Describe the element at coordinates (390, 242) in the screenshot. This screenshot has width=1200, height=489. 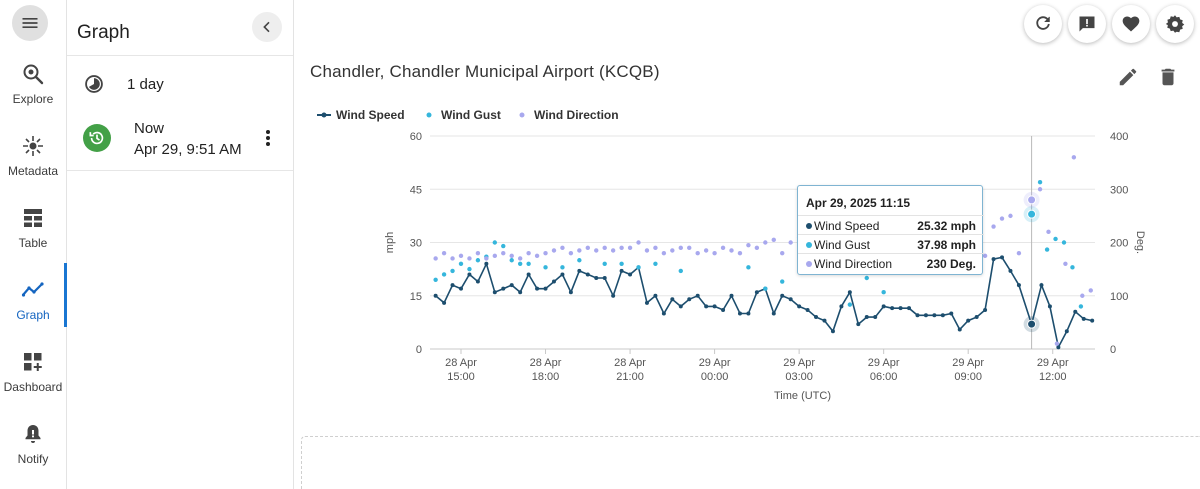
I see `y-axis-label-left: mph` at that location.